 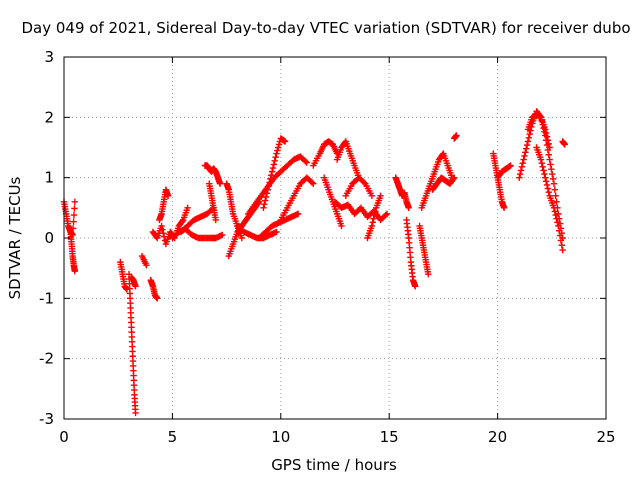 What do you see at coordinates (173, 437) in the screenshot?
I see `x-tick-label: 5` at bounding box center [173, 437].